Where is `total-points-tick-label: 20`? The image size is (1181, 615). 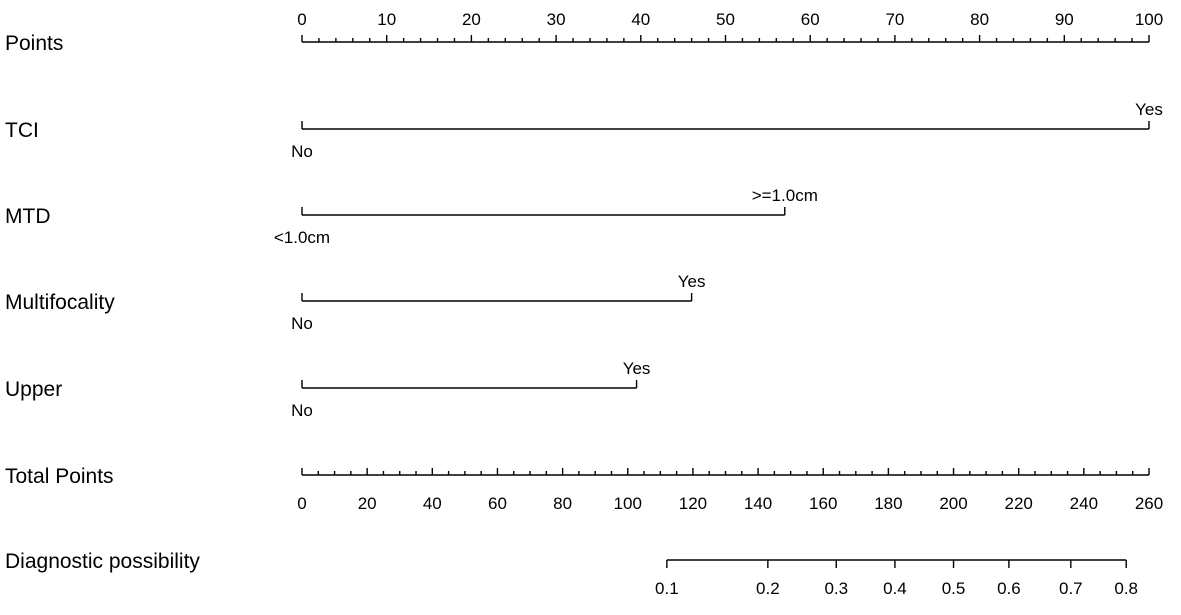 total-points-tick-label: 20 is located at coordinates (367, 503).